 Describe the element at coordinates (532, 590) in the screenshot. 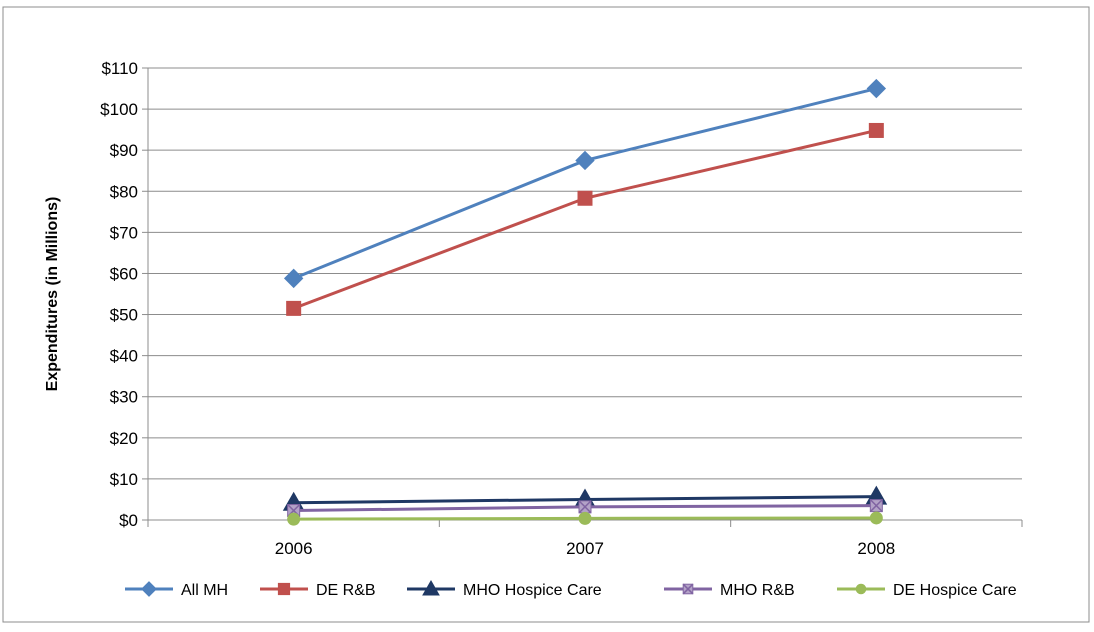

I see `legend-label: MHO Hospice Care` at that location.